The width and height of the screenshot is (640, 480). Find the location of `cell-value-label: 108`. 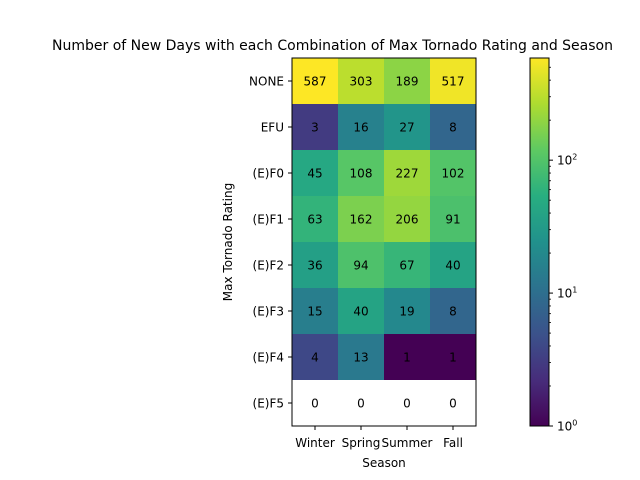

cell-value-label: 108 is located at coordinates (361, 174).